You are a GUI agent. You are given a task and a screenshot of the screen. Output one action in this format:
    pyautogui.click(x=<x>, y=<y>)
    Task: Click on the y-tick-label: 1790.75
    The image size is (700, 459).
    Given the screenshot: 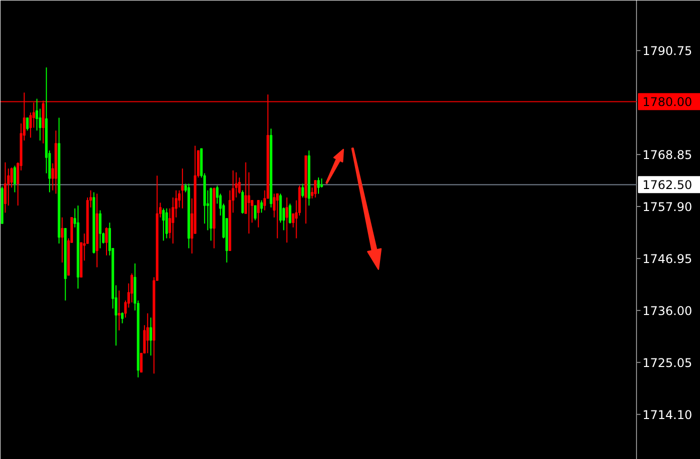 What is the action you would take?
    pyautogui.click(x=667, y=51)
    